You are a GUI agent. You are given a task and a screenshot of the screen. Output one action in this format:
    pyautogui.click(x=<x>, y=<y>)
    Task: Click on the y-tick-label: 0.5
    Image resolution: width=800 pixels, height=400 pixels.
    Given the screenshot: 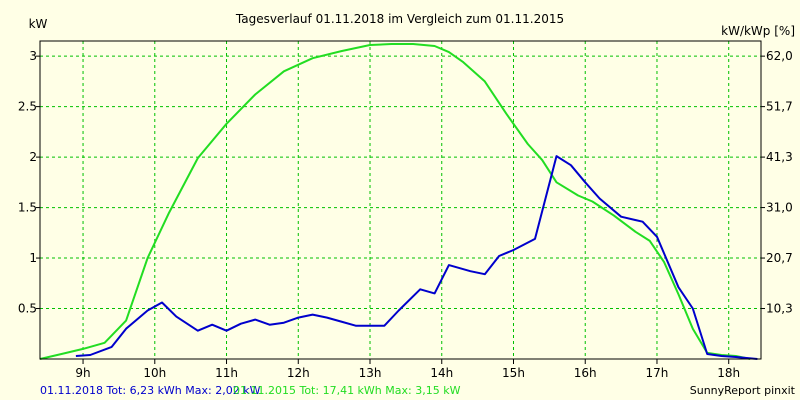 What is the action you would take?
    pyautogui.click(x=27, y=309)
    